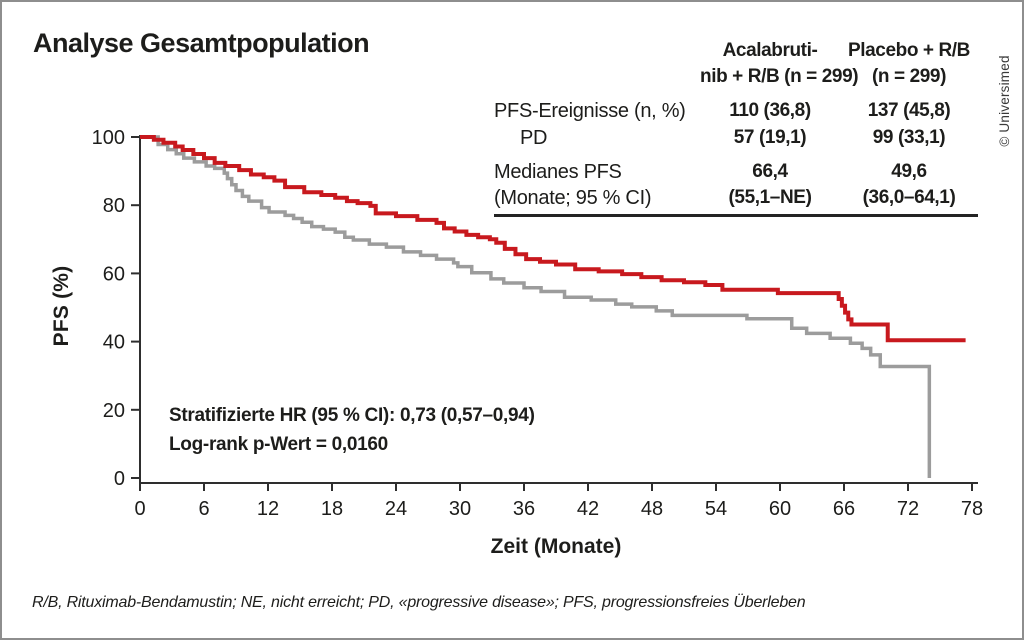 This screenshot has height=640, width=1024. Describe the element at coordinates (139, 509) in the screenshot. I see `x-tick-label: 0` at that location.